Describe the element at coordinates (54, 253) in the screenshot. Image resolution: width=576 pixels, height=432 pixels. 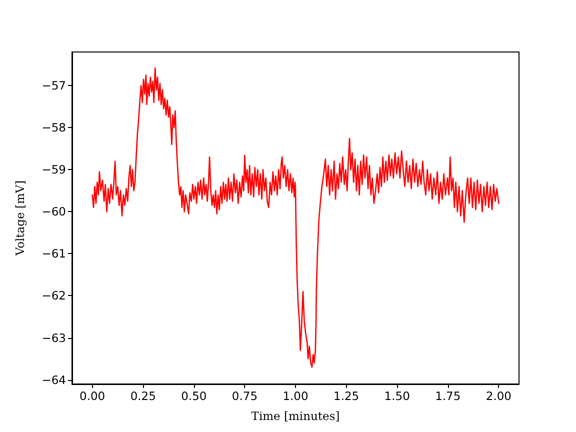
I see `y-tick-label: −61` at that location.